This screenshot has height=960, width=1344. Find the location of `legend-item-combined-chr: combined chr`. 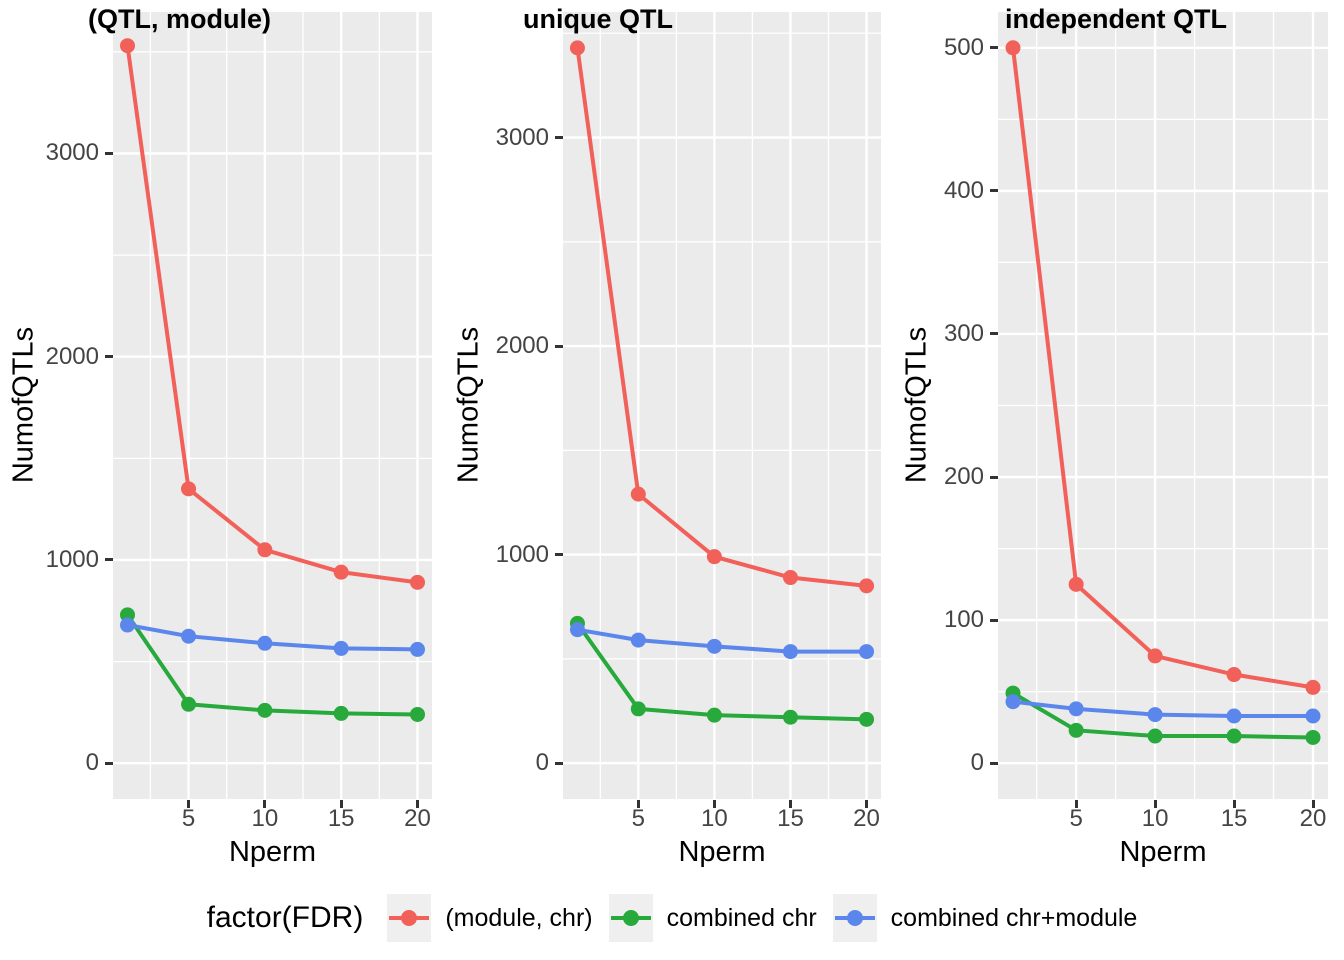

legend-item-combined-chr: combined chr is located at coordinates (712, 918).